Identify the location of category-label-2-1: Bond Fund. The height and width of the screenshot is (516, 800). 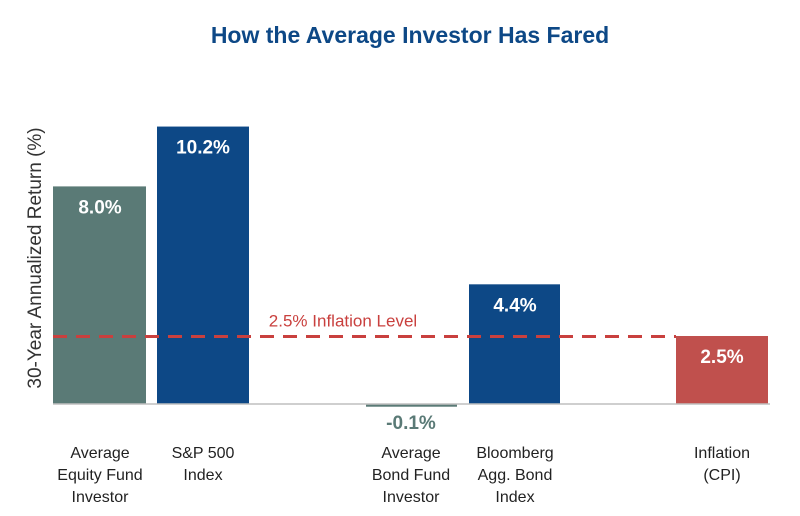
(411, 475).